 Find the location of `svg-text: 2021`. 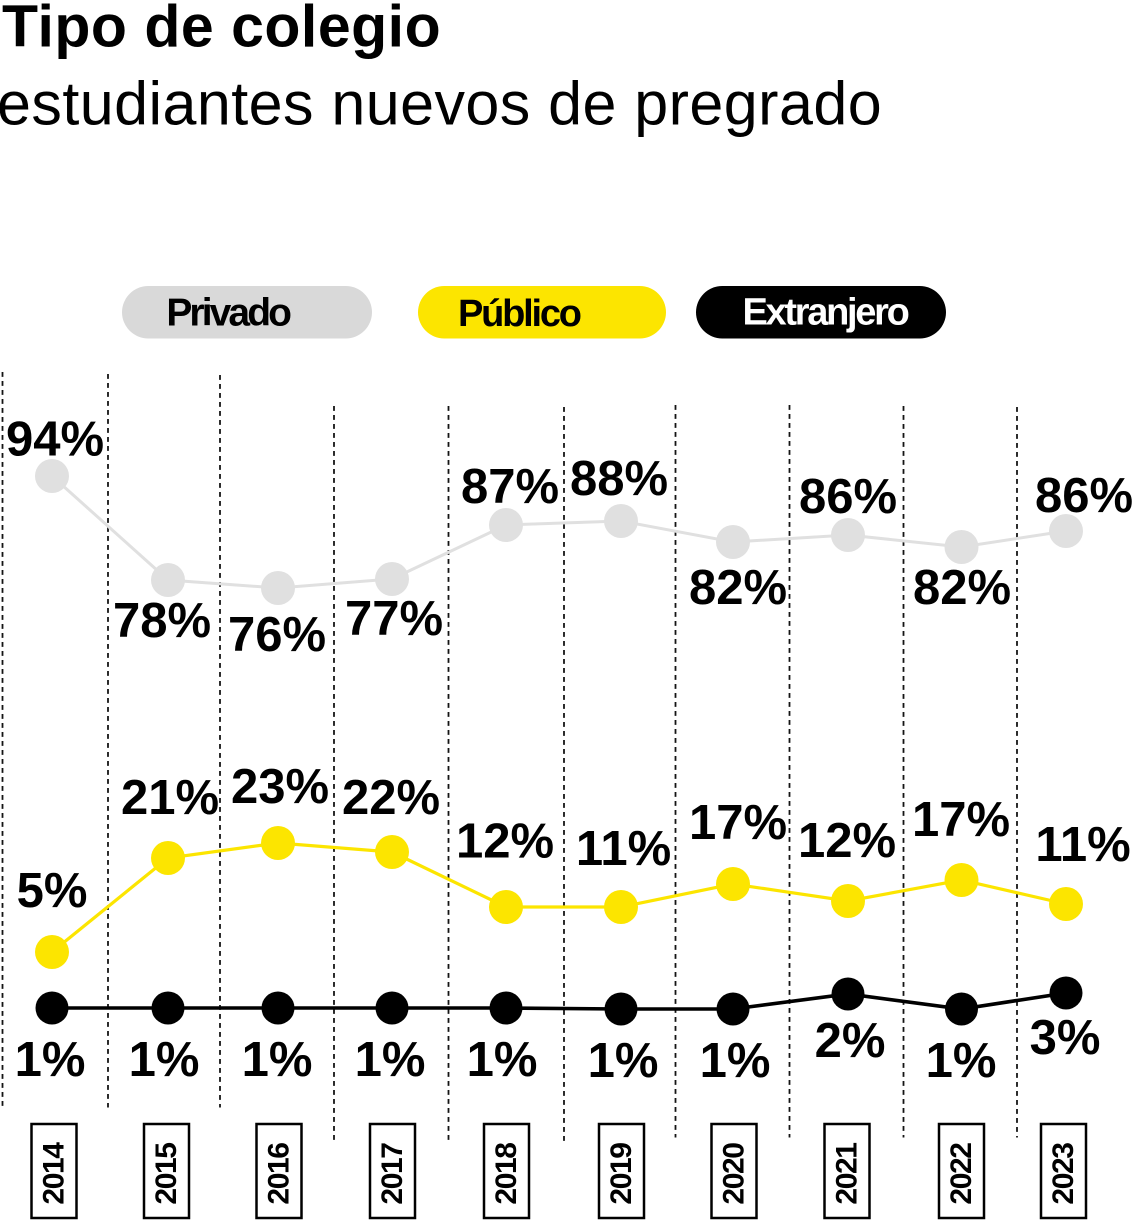

svg-text: 2021 is located at coordinates (847, 1174).